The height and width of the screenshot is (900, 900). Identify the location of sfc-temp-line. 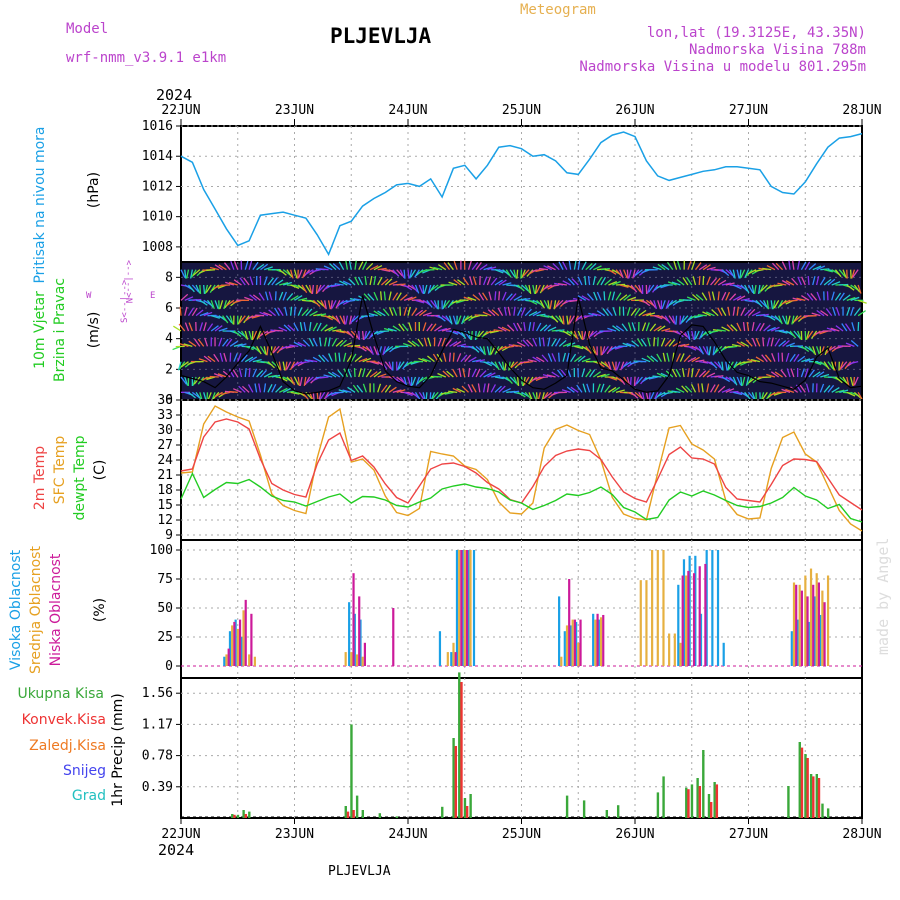
(521, 468).